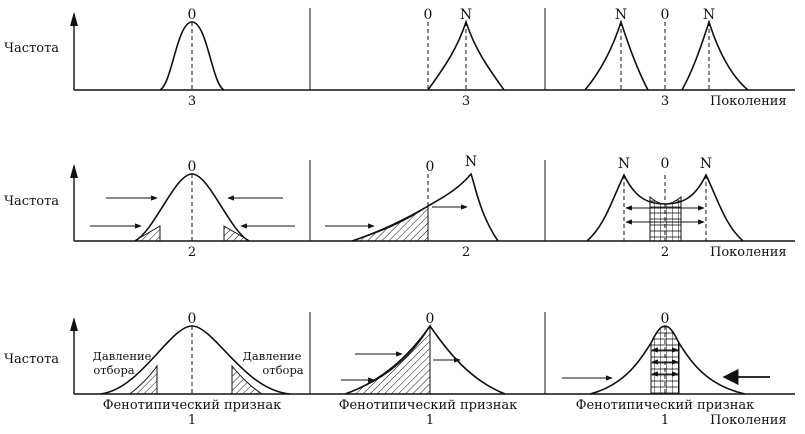 The width and height of the screenshot is (805, 434). I want to click on frequency-label-row2: Частота, so click(31, 201).